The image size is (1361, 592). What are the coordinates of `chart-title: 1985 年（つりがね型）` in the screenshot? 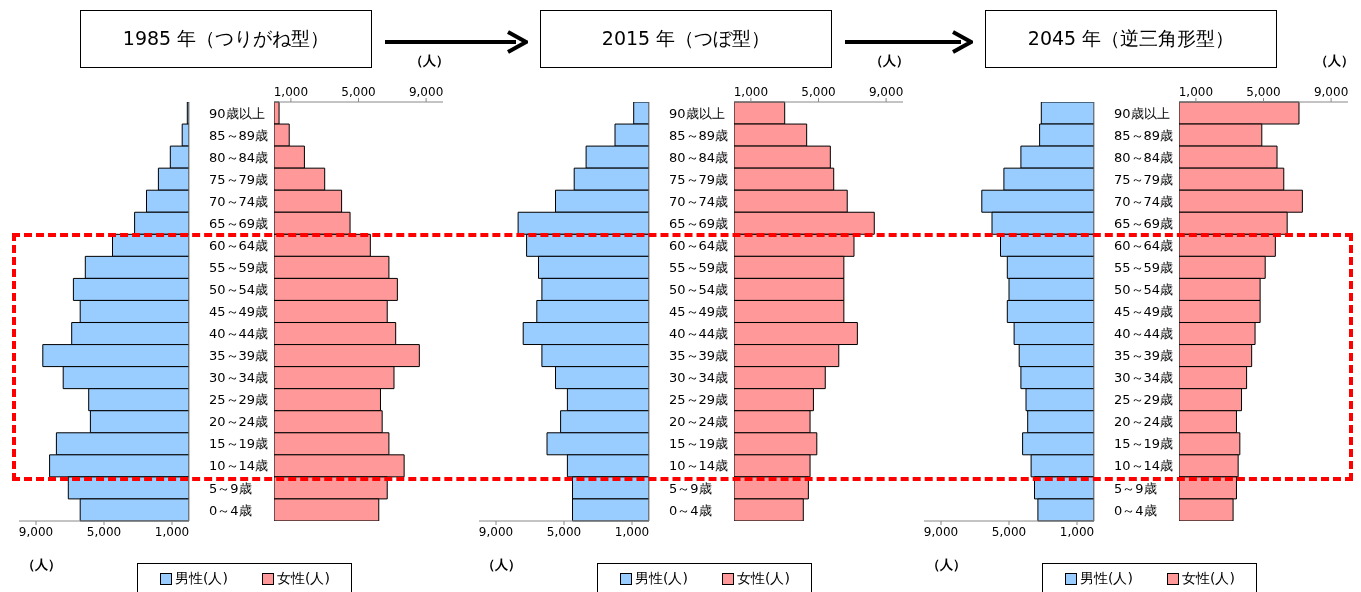 It's located at (226, 39).